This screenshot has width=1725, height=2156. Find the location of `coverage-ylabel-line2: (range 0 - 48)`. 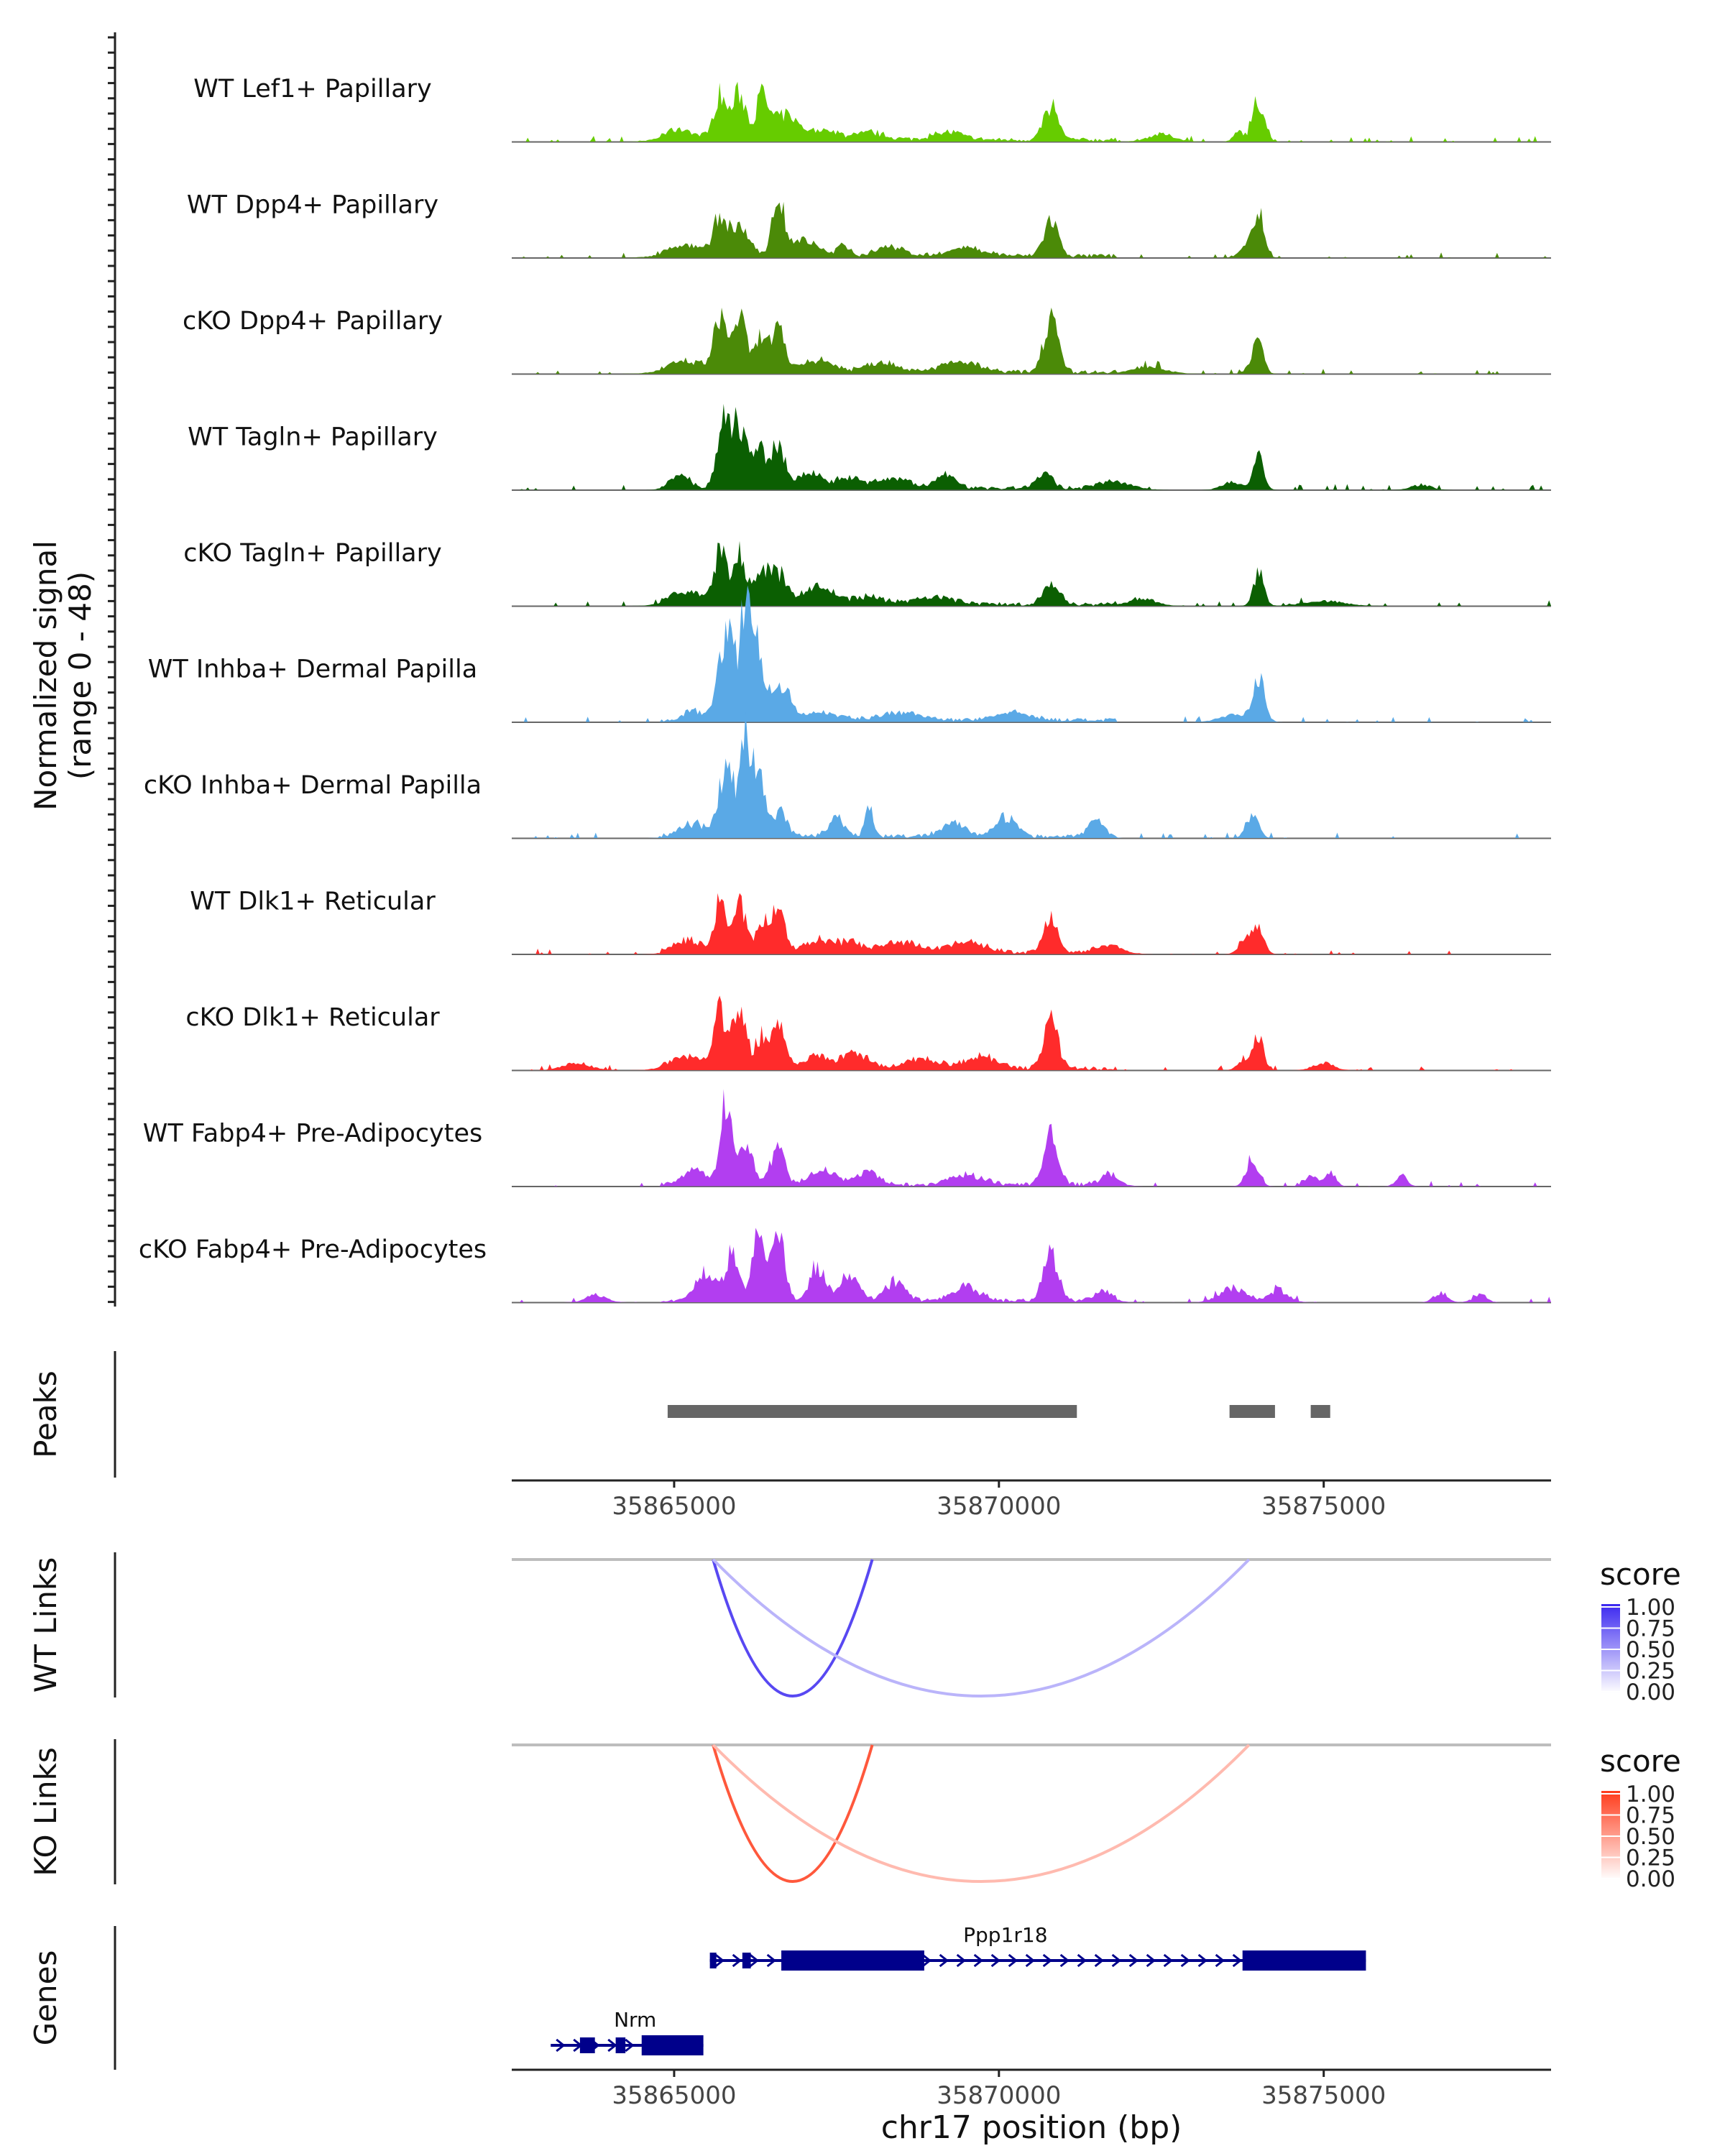

coverage-ylabel-line2: (range 0 - 48) is located at coordinates (80, 675).